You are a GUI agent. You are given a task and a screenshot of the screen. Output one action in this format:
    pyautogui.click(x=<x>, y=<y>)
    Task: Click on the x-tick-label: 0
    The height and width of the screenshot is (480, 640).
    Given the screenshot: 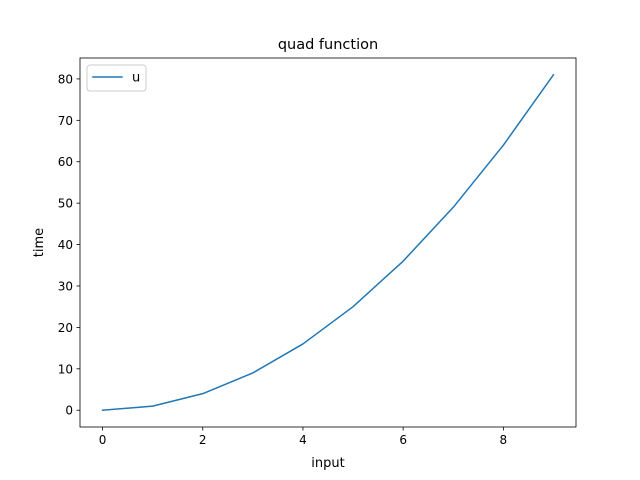 What is the action you would take?
    pyautogui.click(x=103, y=440)
    